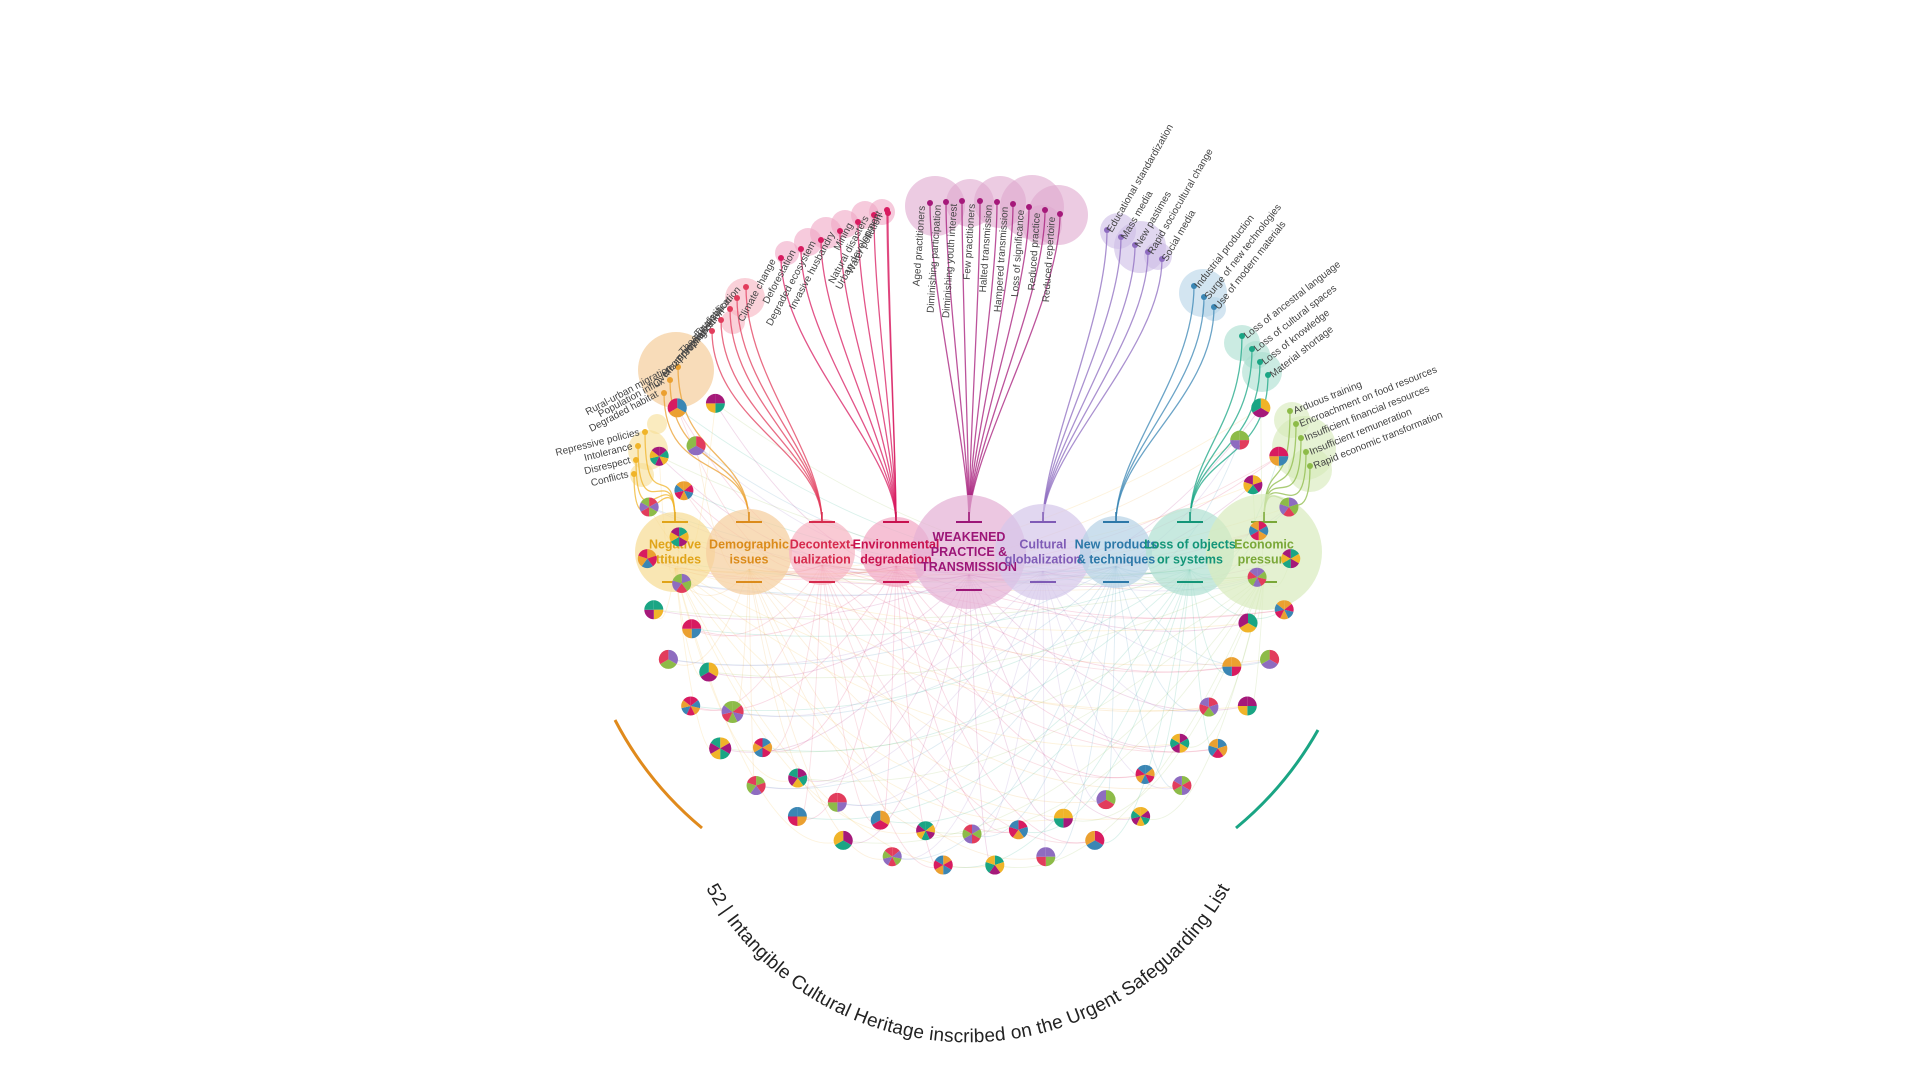  What do you see at coordinates (1042, 545) in the screenshot?
I see `category-label-line: Cultural` at bounding box center [1042, 545].